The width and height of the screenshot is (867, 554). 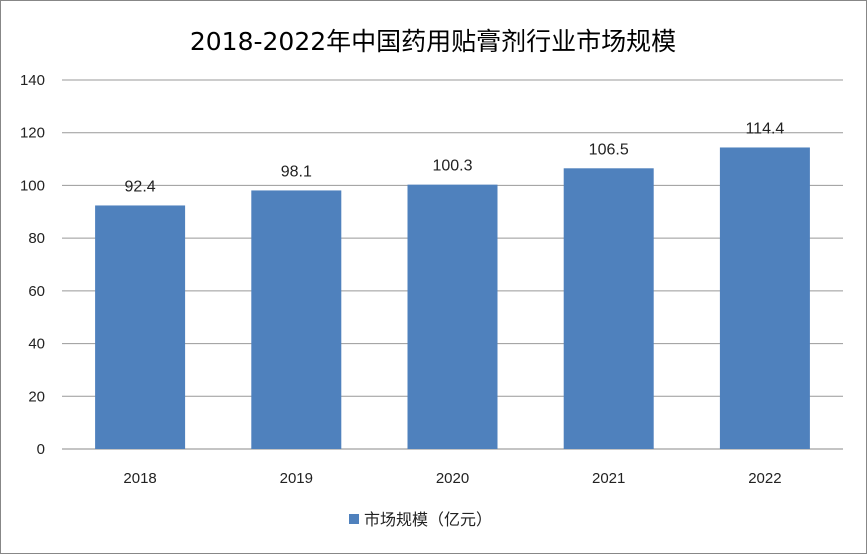 I want to click on x-tick-label: 2018, so click(x=139, y=478).